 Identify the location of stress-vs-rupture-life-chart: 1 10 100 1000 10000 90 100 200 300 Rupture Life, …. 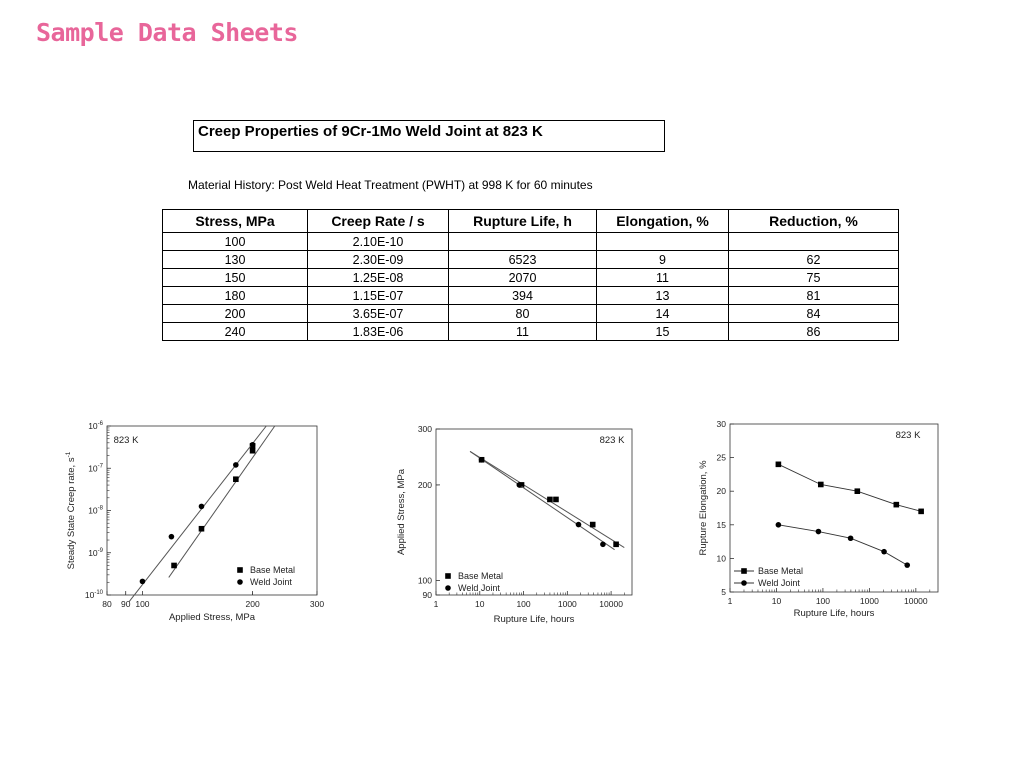
(514, 524).